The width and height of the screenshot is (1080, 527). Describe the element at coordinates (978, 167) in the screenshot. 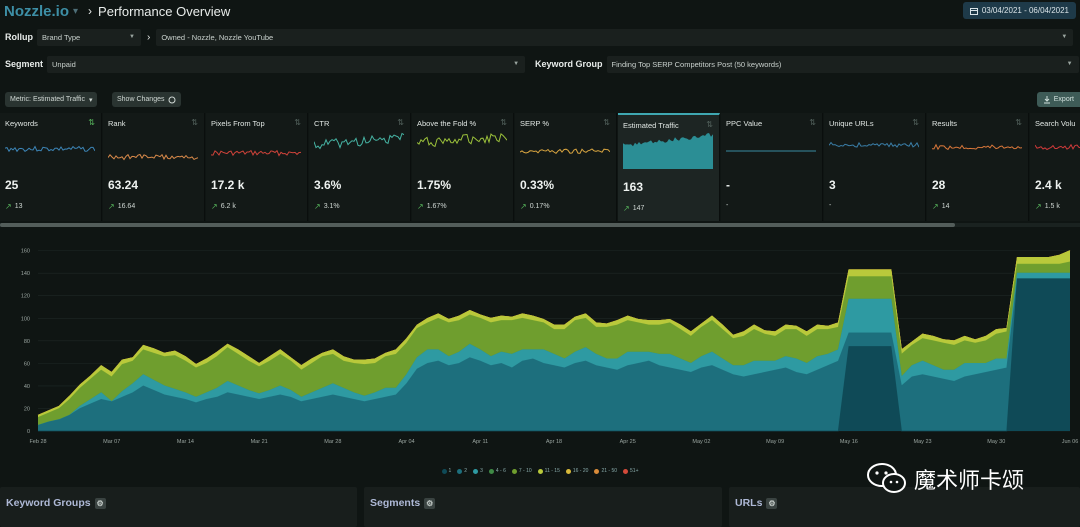

I see `metric-card: Results ⇅ 28 ↗ 14` at that location.